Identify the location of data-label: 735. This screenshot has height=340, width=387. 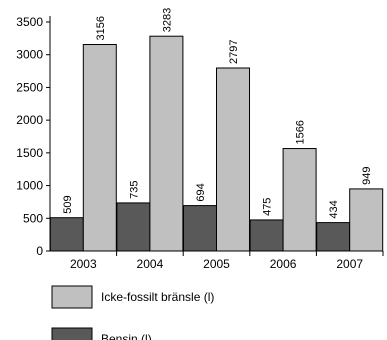
(134, 190).